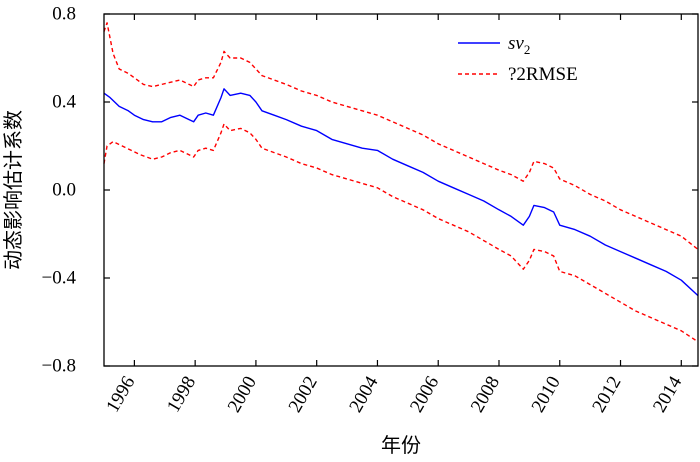 The width and height of the screenshot is (700, 462). Describe the element at coordinates (606, 394) in the screenshot. I see `x-tick-label: 2012` at that location.